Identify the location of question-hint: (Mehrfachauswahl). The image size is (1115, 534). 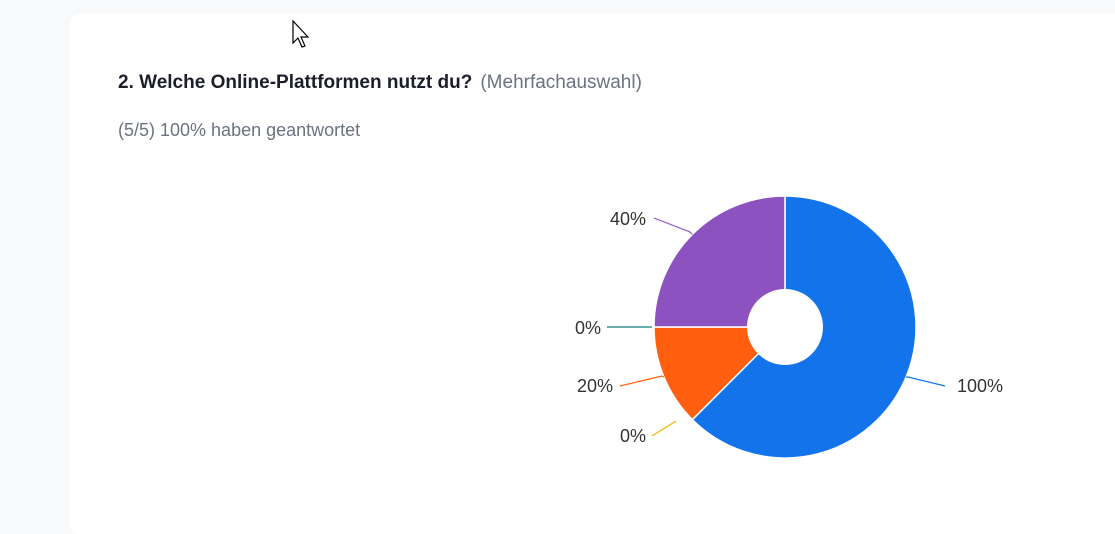
(561, 82).